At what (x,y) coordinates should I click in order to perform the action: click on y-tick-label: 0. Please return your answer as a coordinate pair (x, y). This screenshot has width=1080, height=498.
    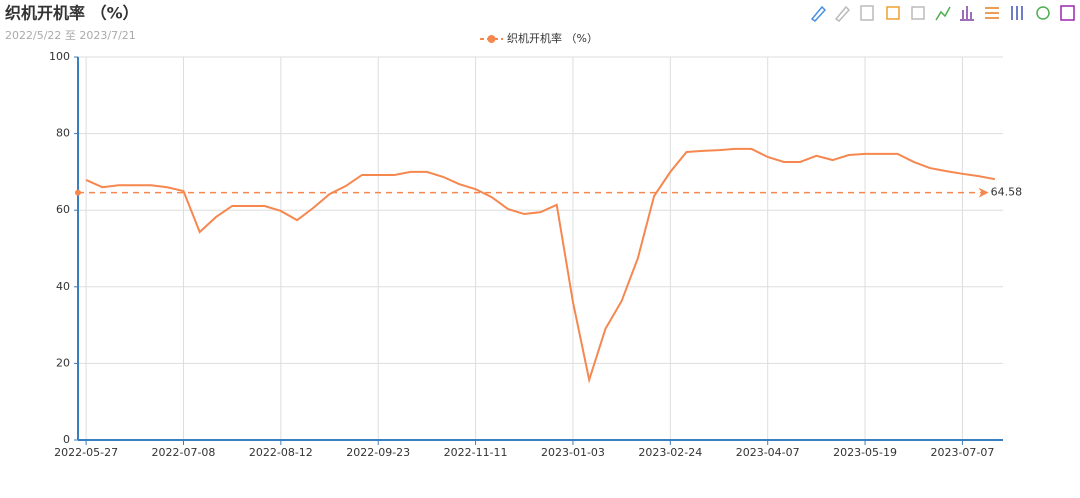
    Looking at the image, I should click on (66, 439).